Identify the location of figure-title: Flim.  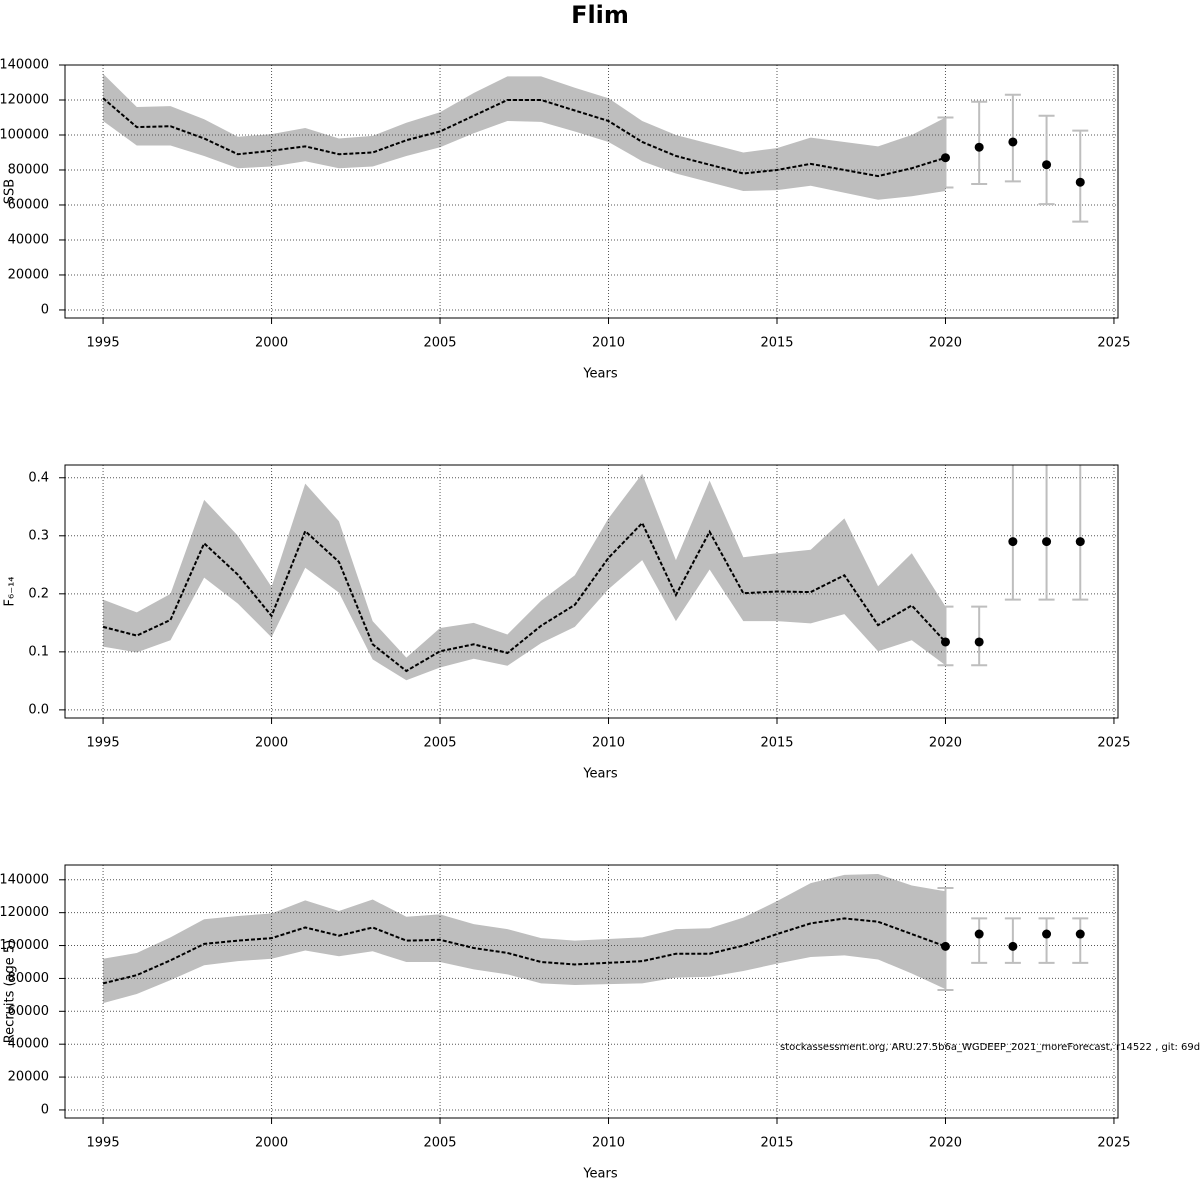
(600, 15).